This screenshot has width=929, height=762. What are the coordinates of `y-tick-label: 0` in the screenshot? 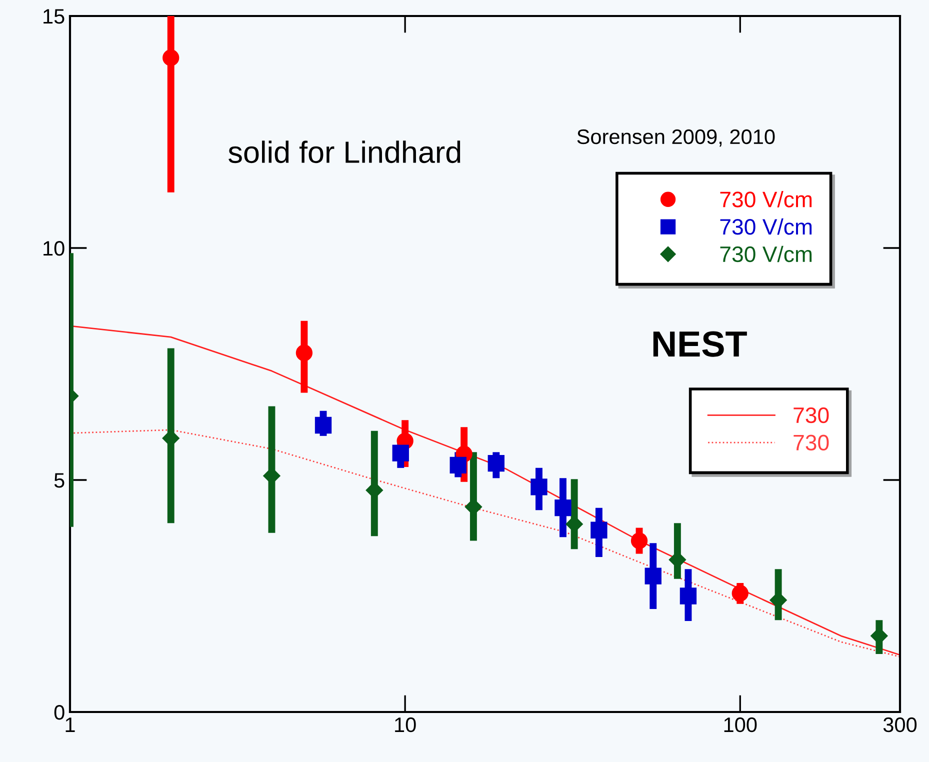 It's located at (59, 712).